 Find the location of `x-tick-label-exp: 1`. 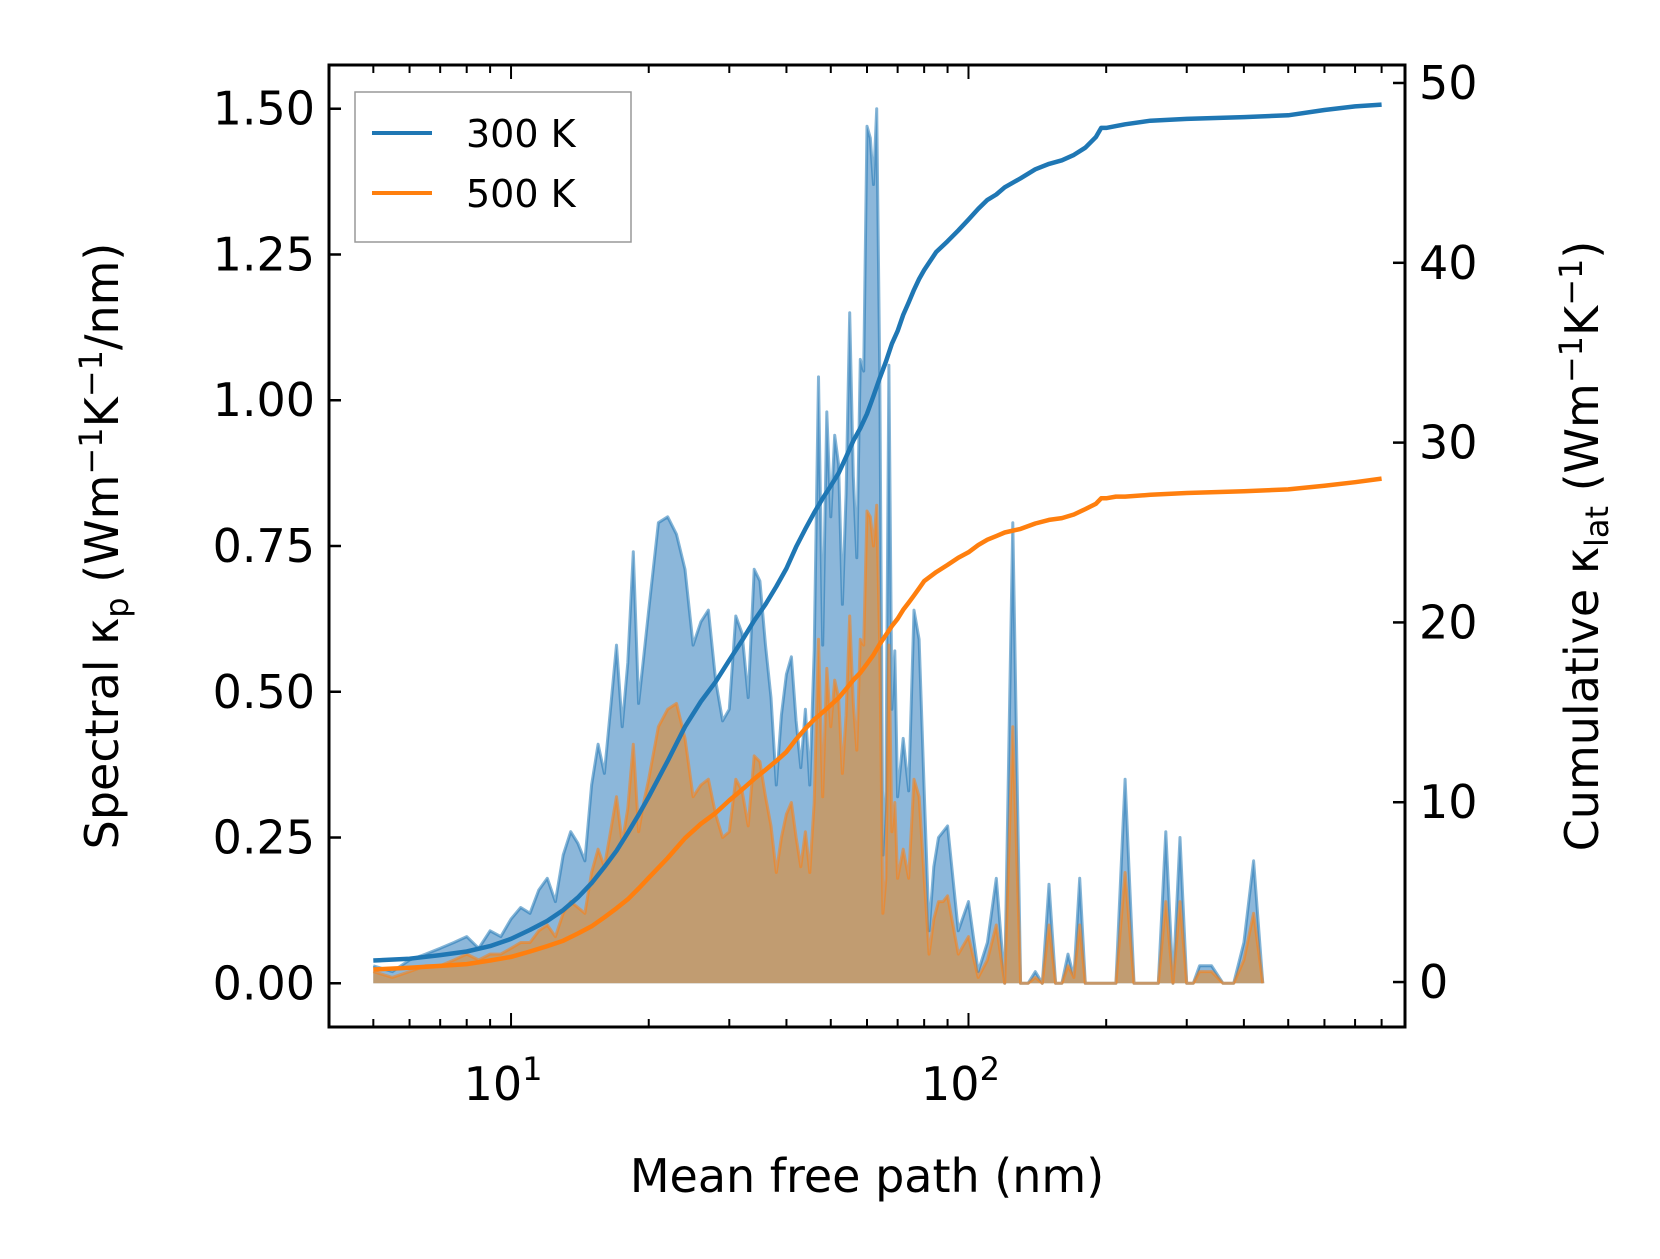

x-tick-label-exp: 1 is located at coordinates (532, 1069).